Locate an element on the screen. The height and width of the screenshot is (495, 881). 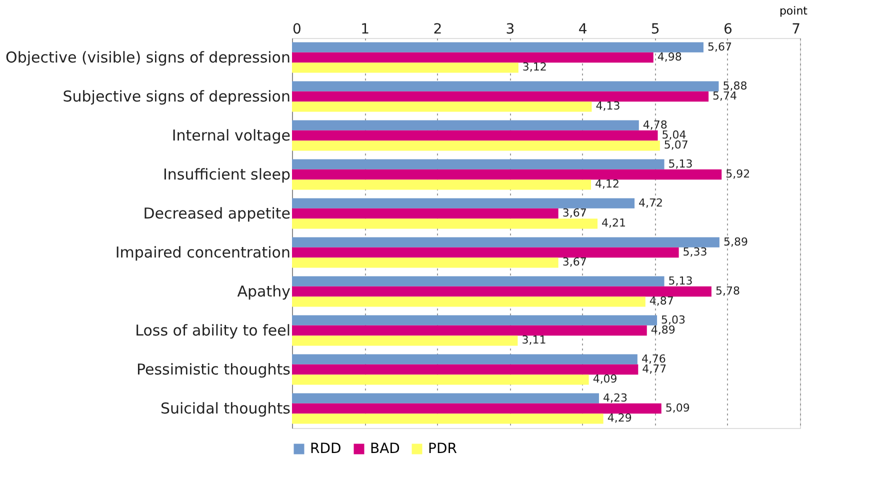
data-label: 4,23 is located at coordinates (615, 397).